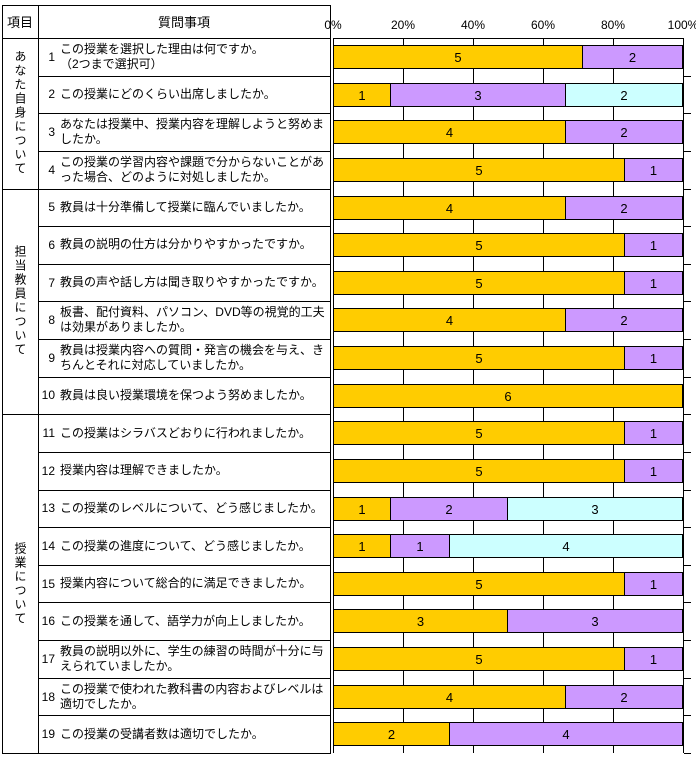  I want to click on question-row: 7 教員の声や話し方は聞き取りやすかったですか。, so click(184, 283).